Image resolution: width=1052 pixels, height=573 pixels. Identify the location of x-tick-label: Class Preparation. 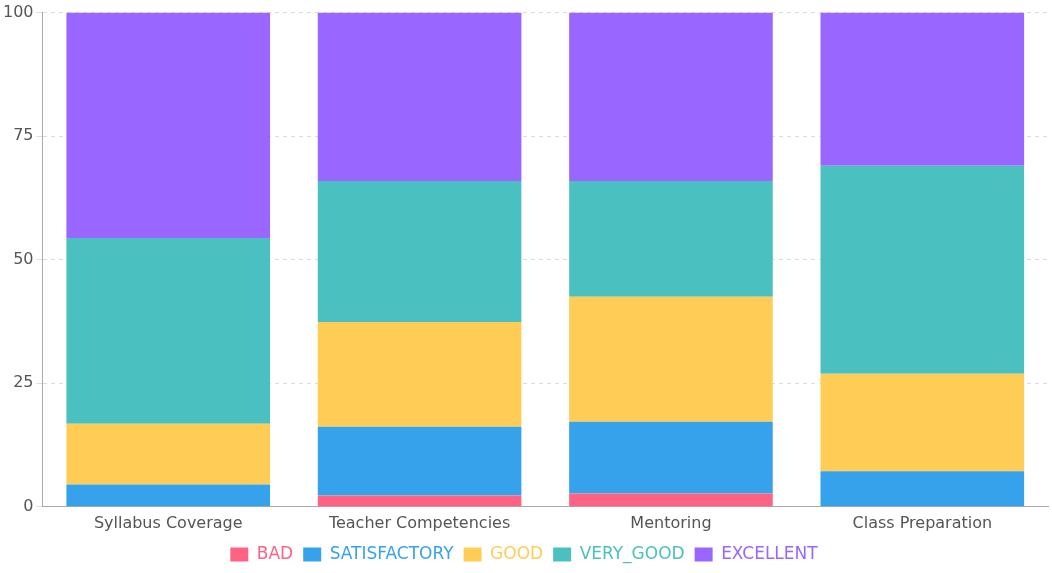
(922, 522).